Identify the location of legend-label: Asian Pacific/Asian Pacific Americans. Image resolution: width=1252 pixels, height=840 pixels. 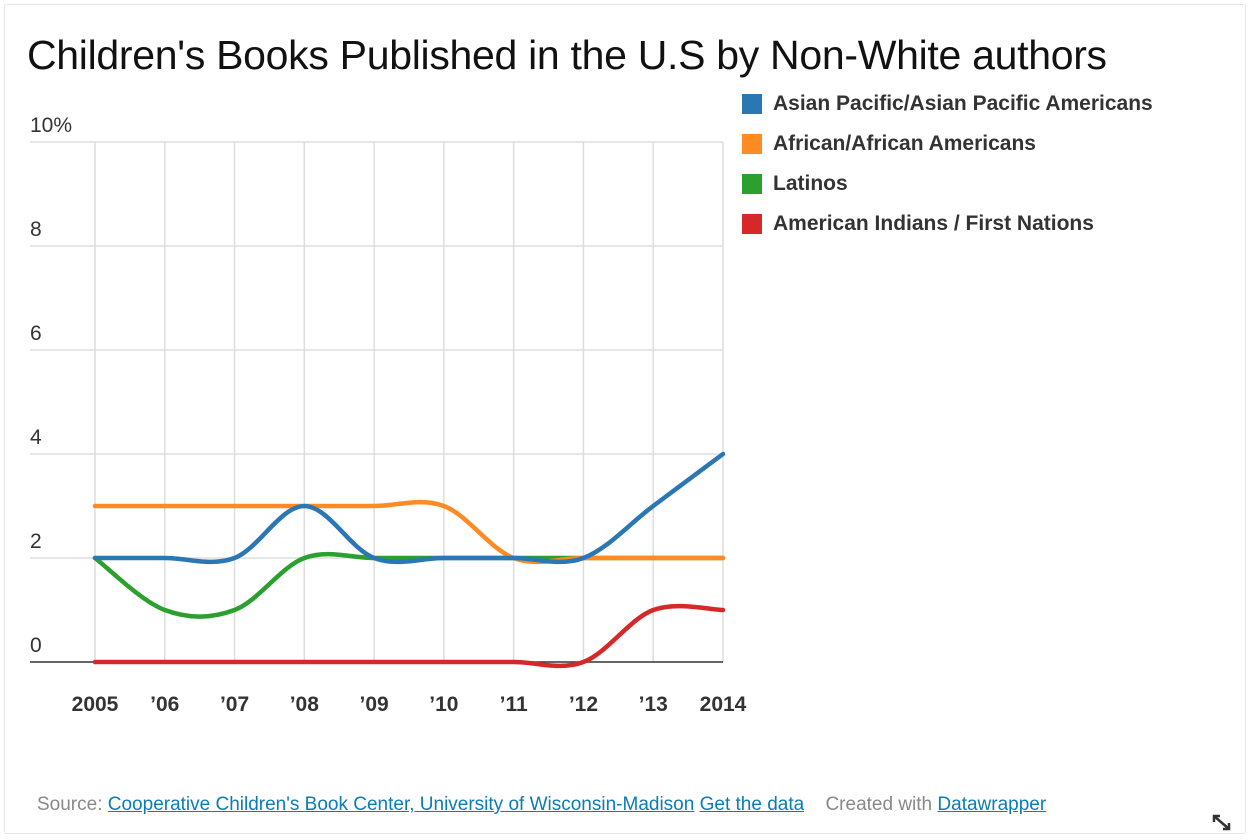
(963, 103).